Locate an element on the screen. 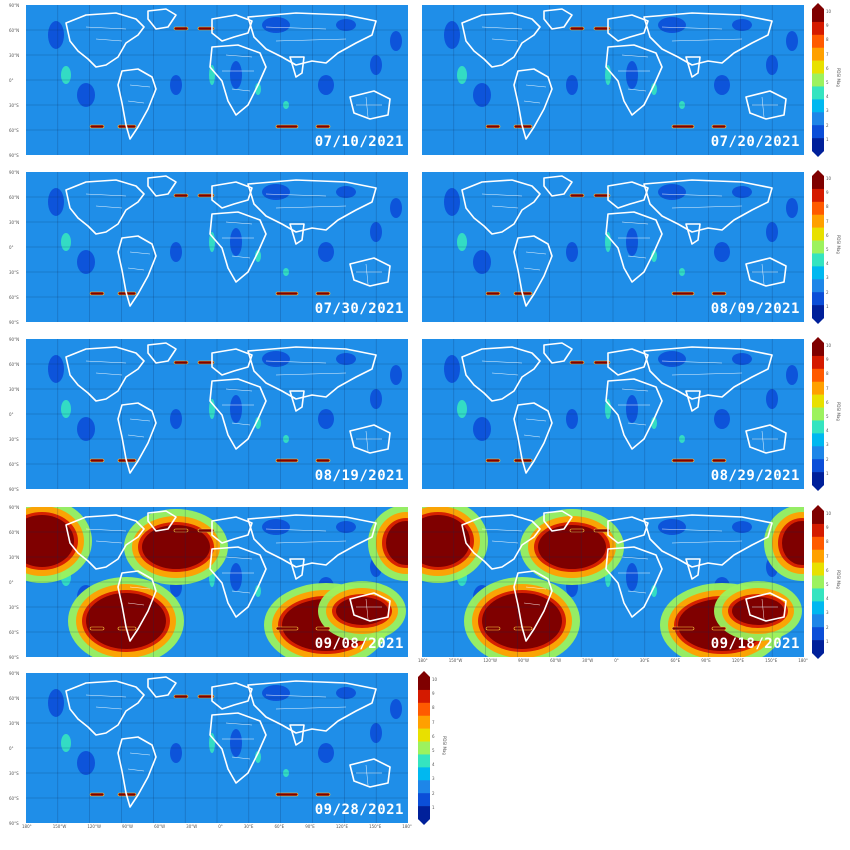  lon-tick-label: 30°E is located at coordinates (644, 660).